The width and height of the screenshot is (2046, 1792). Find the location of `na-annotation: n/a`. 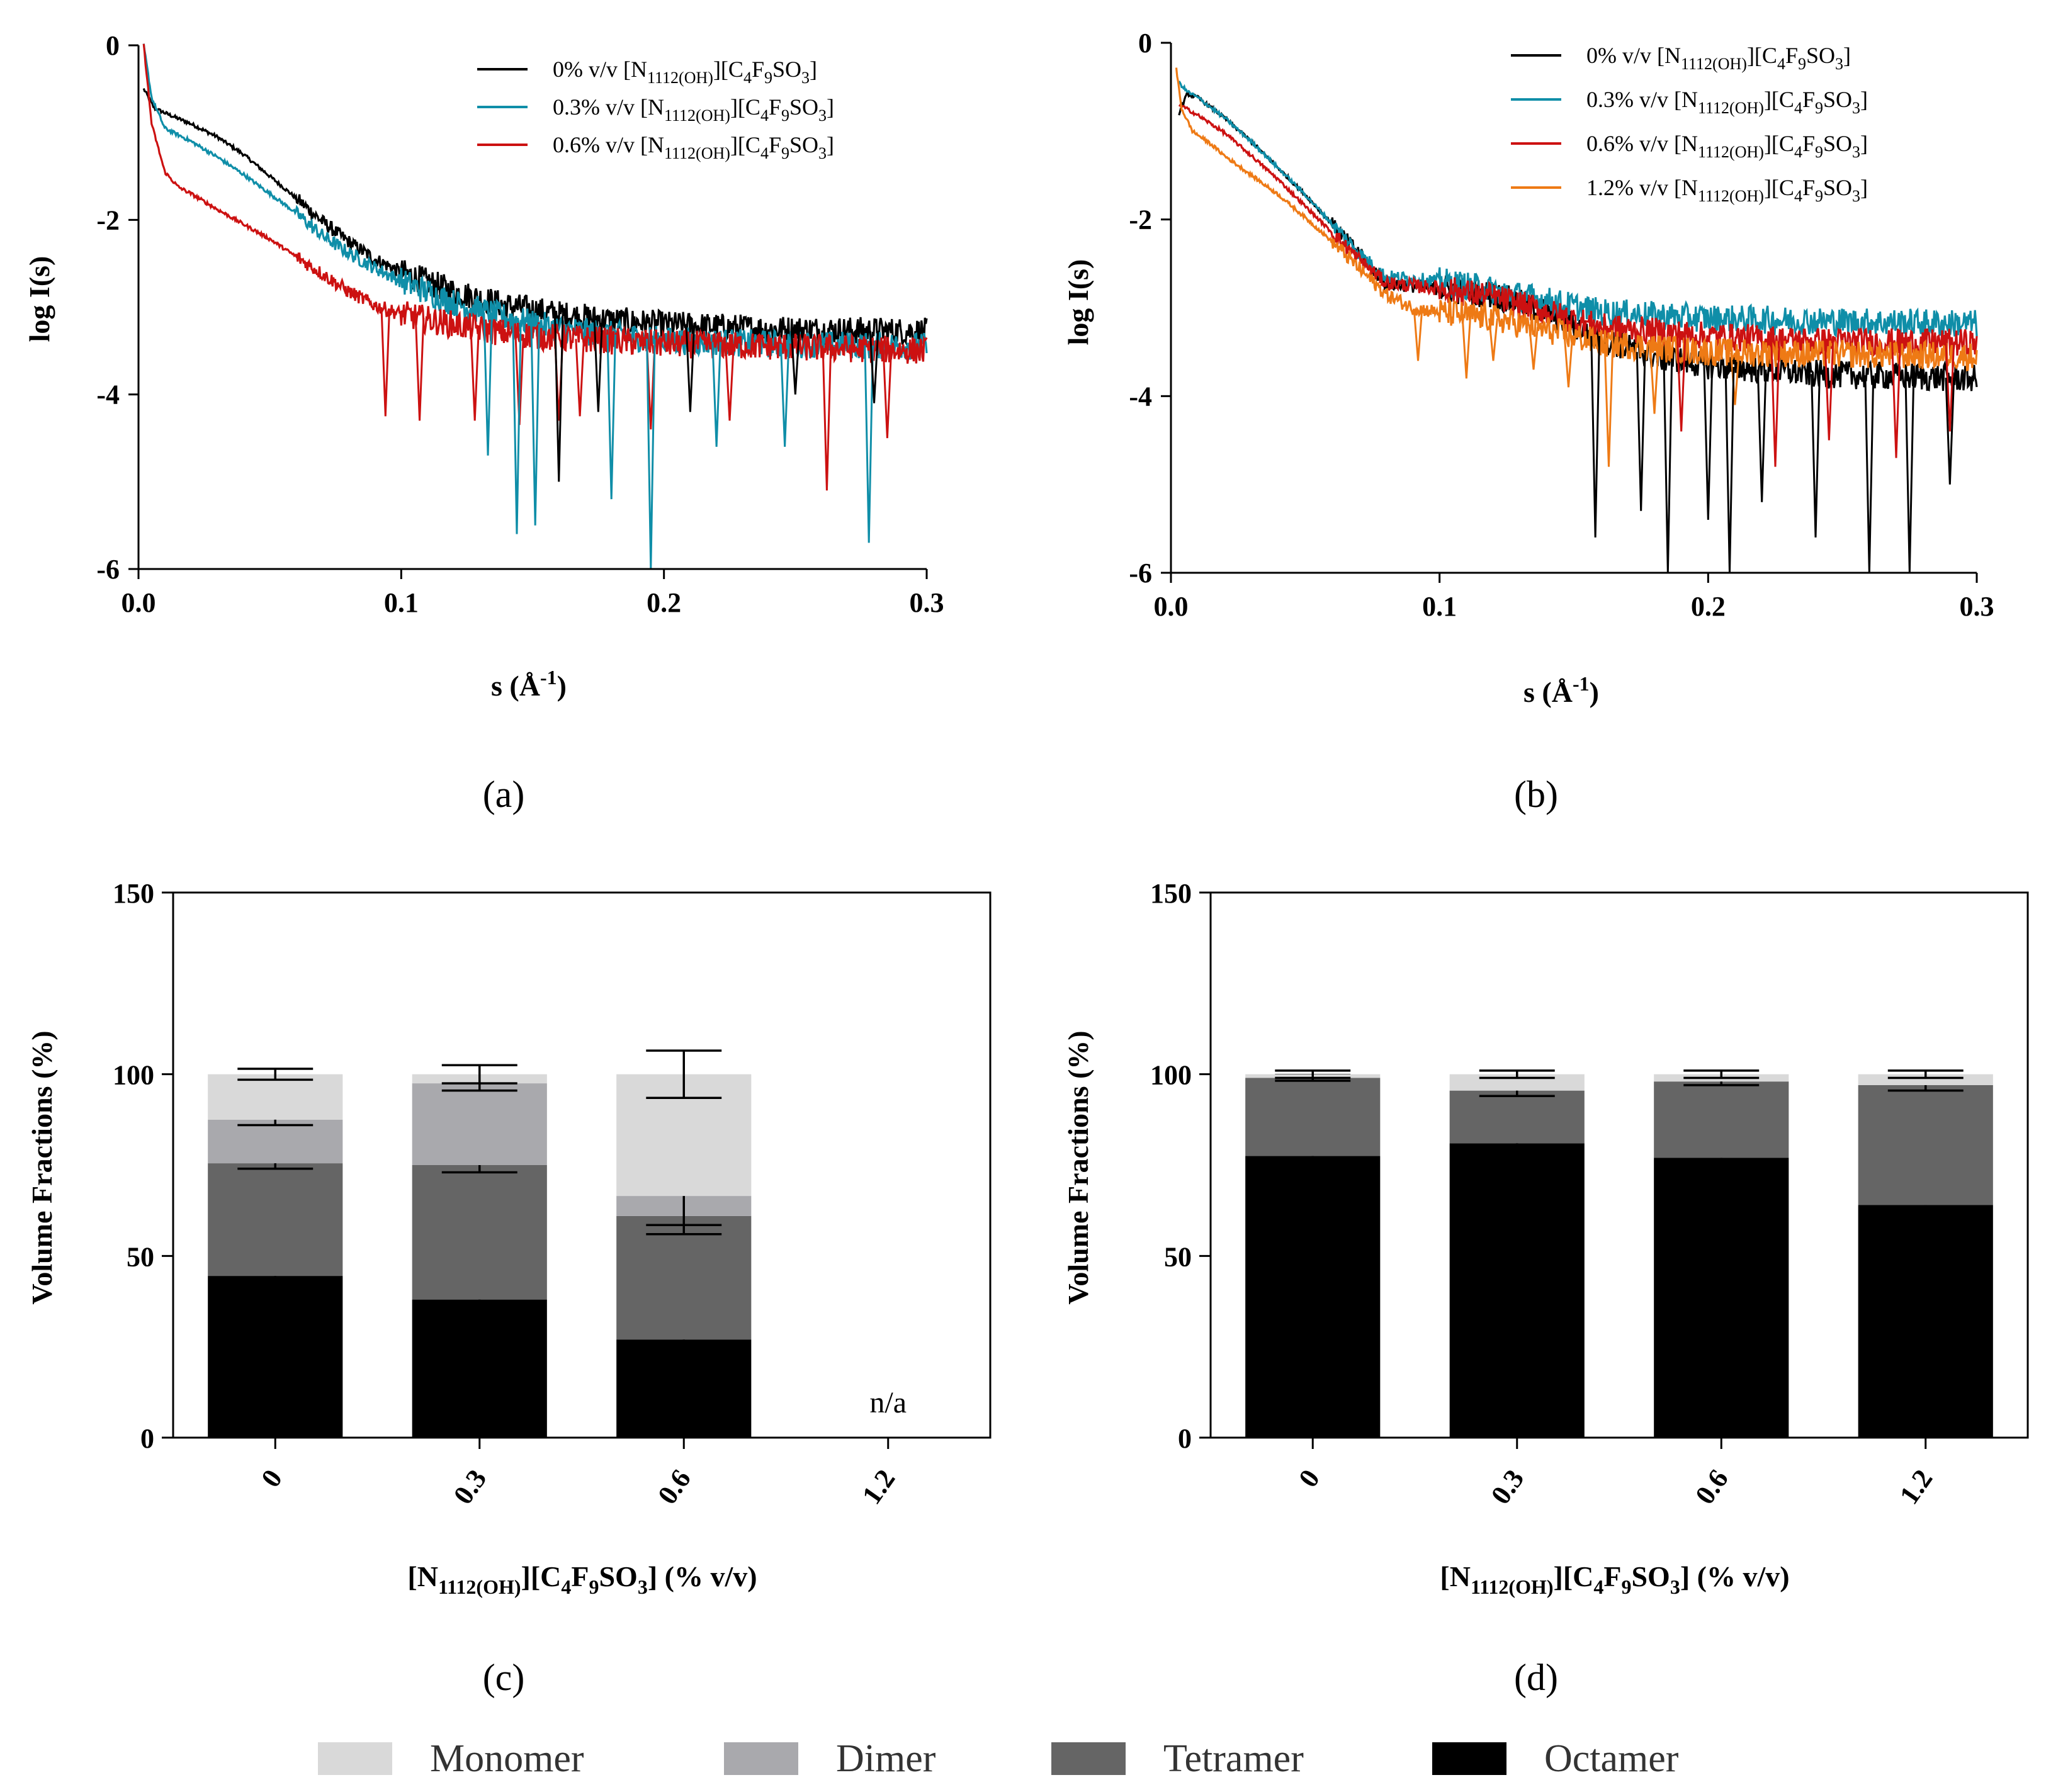

na-annotation: n/a is located at coordinates (888, 1402).